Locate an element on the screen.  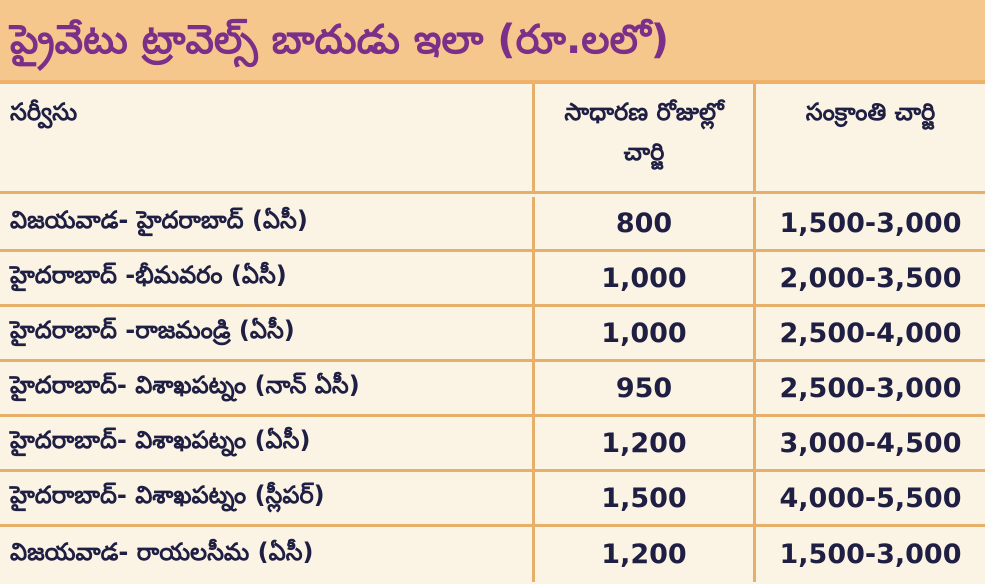
table-row: విజయవాడ- హైదరాబాద్ (ఏసీ) 800 1,500-3,000 is located at coordinates (492, 224).